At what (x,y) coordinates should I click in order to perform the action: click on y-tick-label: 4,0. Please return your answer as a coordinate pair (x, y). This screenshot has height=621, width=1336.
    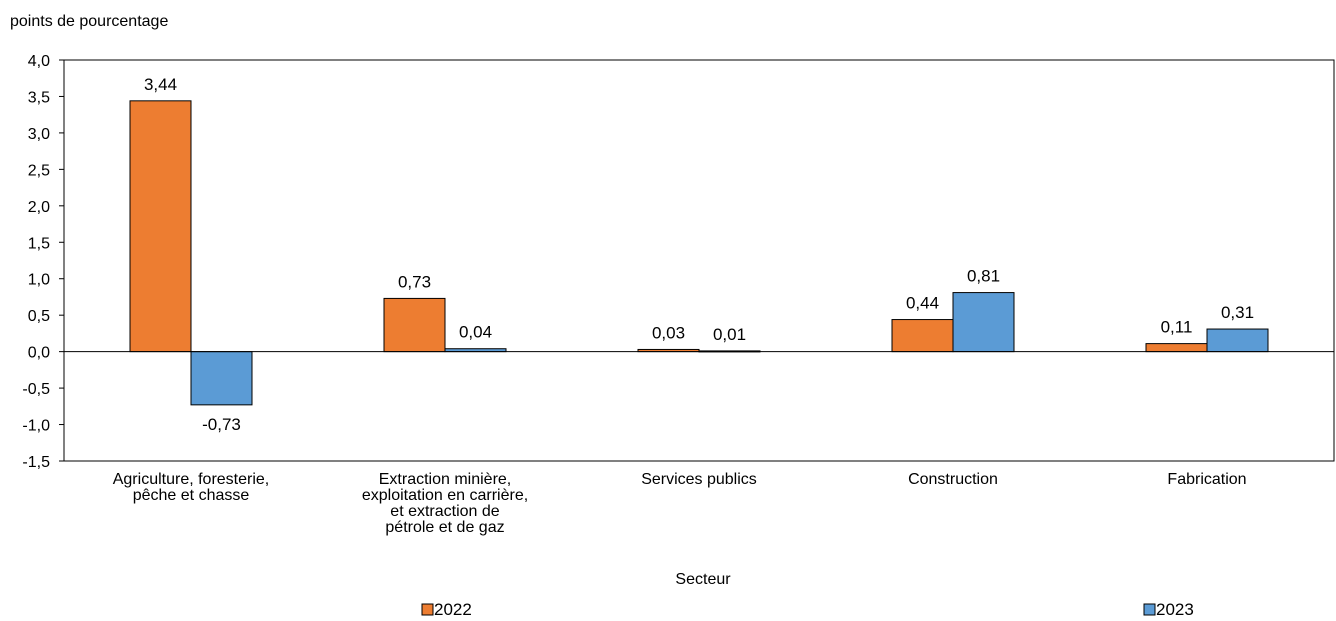
    Looking at the image, I should click on (39, 61).